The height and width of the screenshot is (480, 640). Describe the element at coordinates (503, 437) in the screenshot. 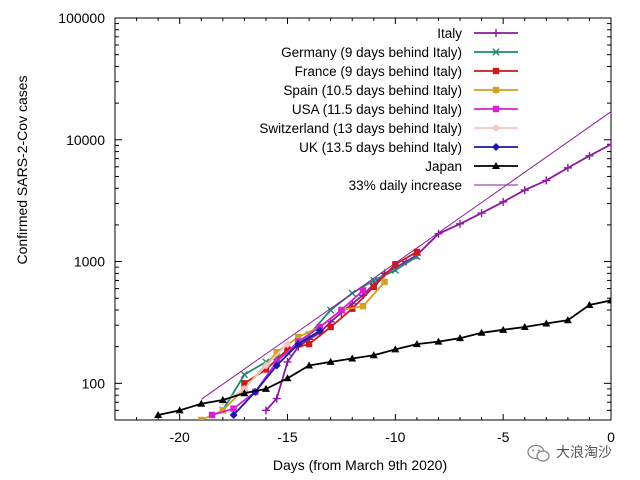

I see `x-tick-label: -5` at that location.